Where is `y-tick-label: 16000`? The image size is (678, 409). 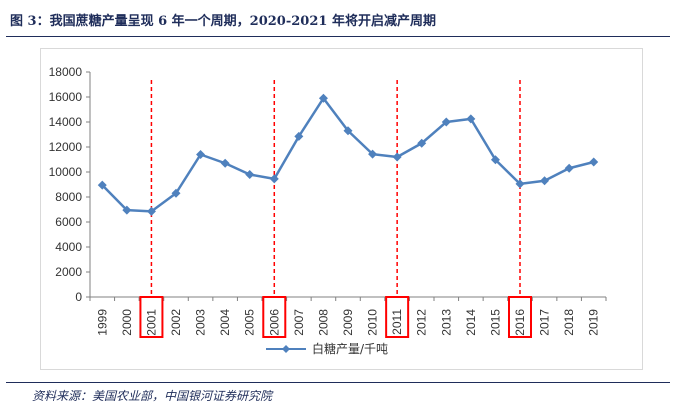 y-tick-label: 16000 is located at coordinates (66, 97).